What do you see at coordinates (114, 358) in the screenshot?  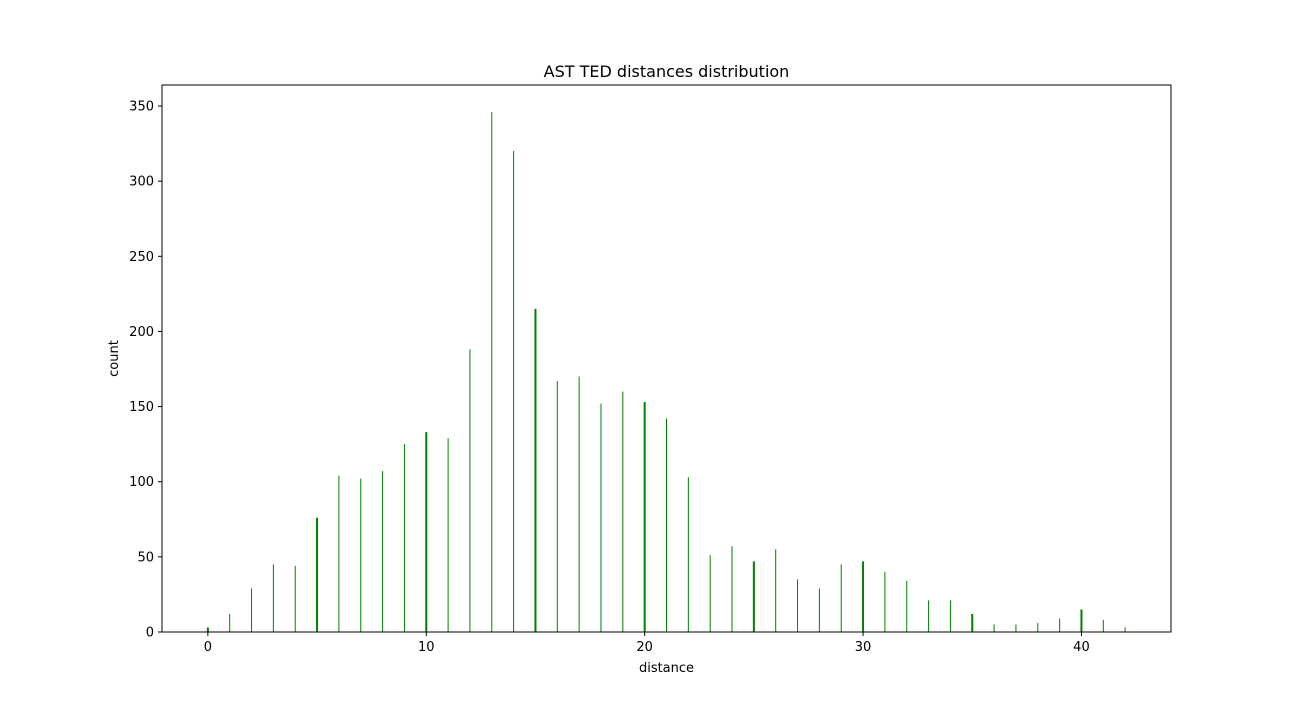 I see `y-axis-label: count` at bounding box center [114, 358].